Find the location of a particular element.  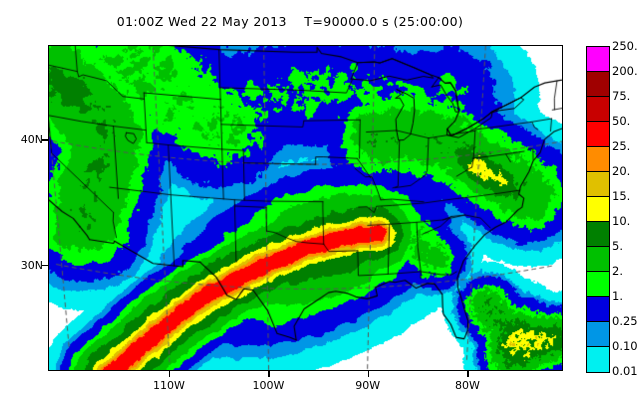

colorbar-tick-label: 15. is located at coordinates (621, 196).